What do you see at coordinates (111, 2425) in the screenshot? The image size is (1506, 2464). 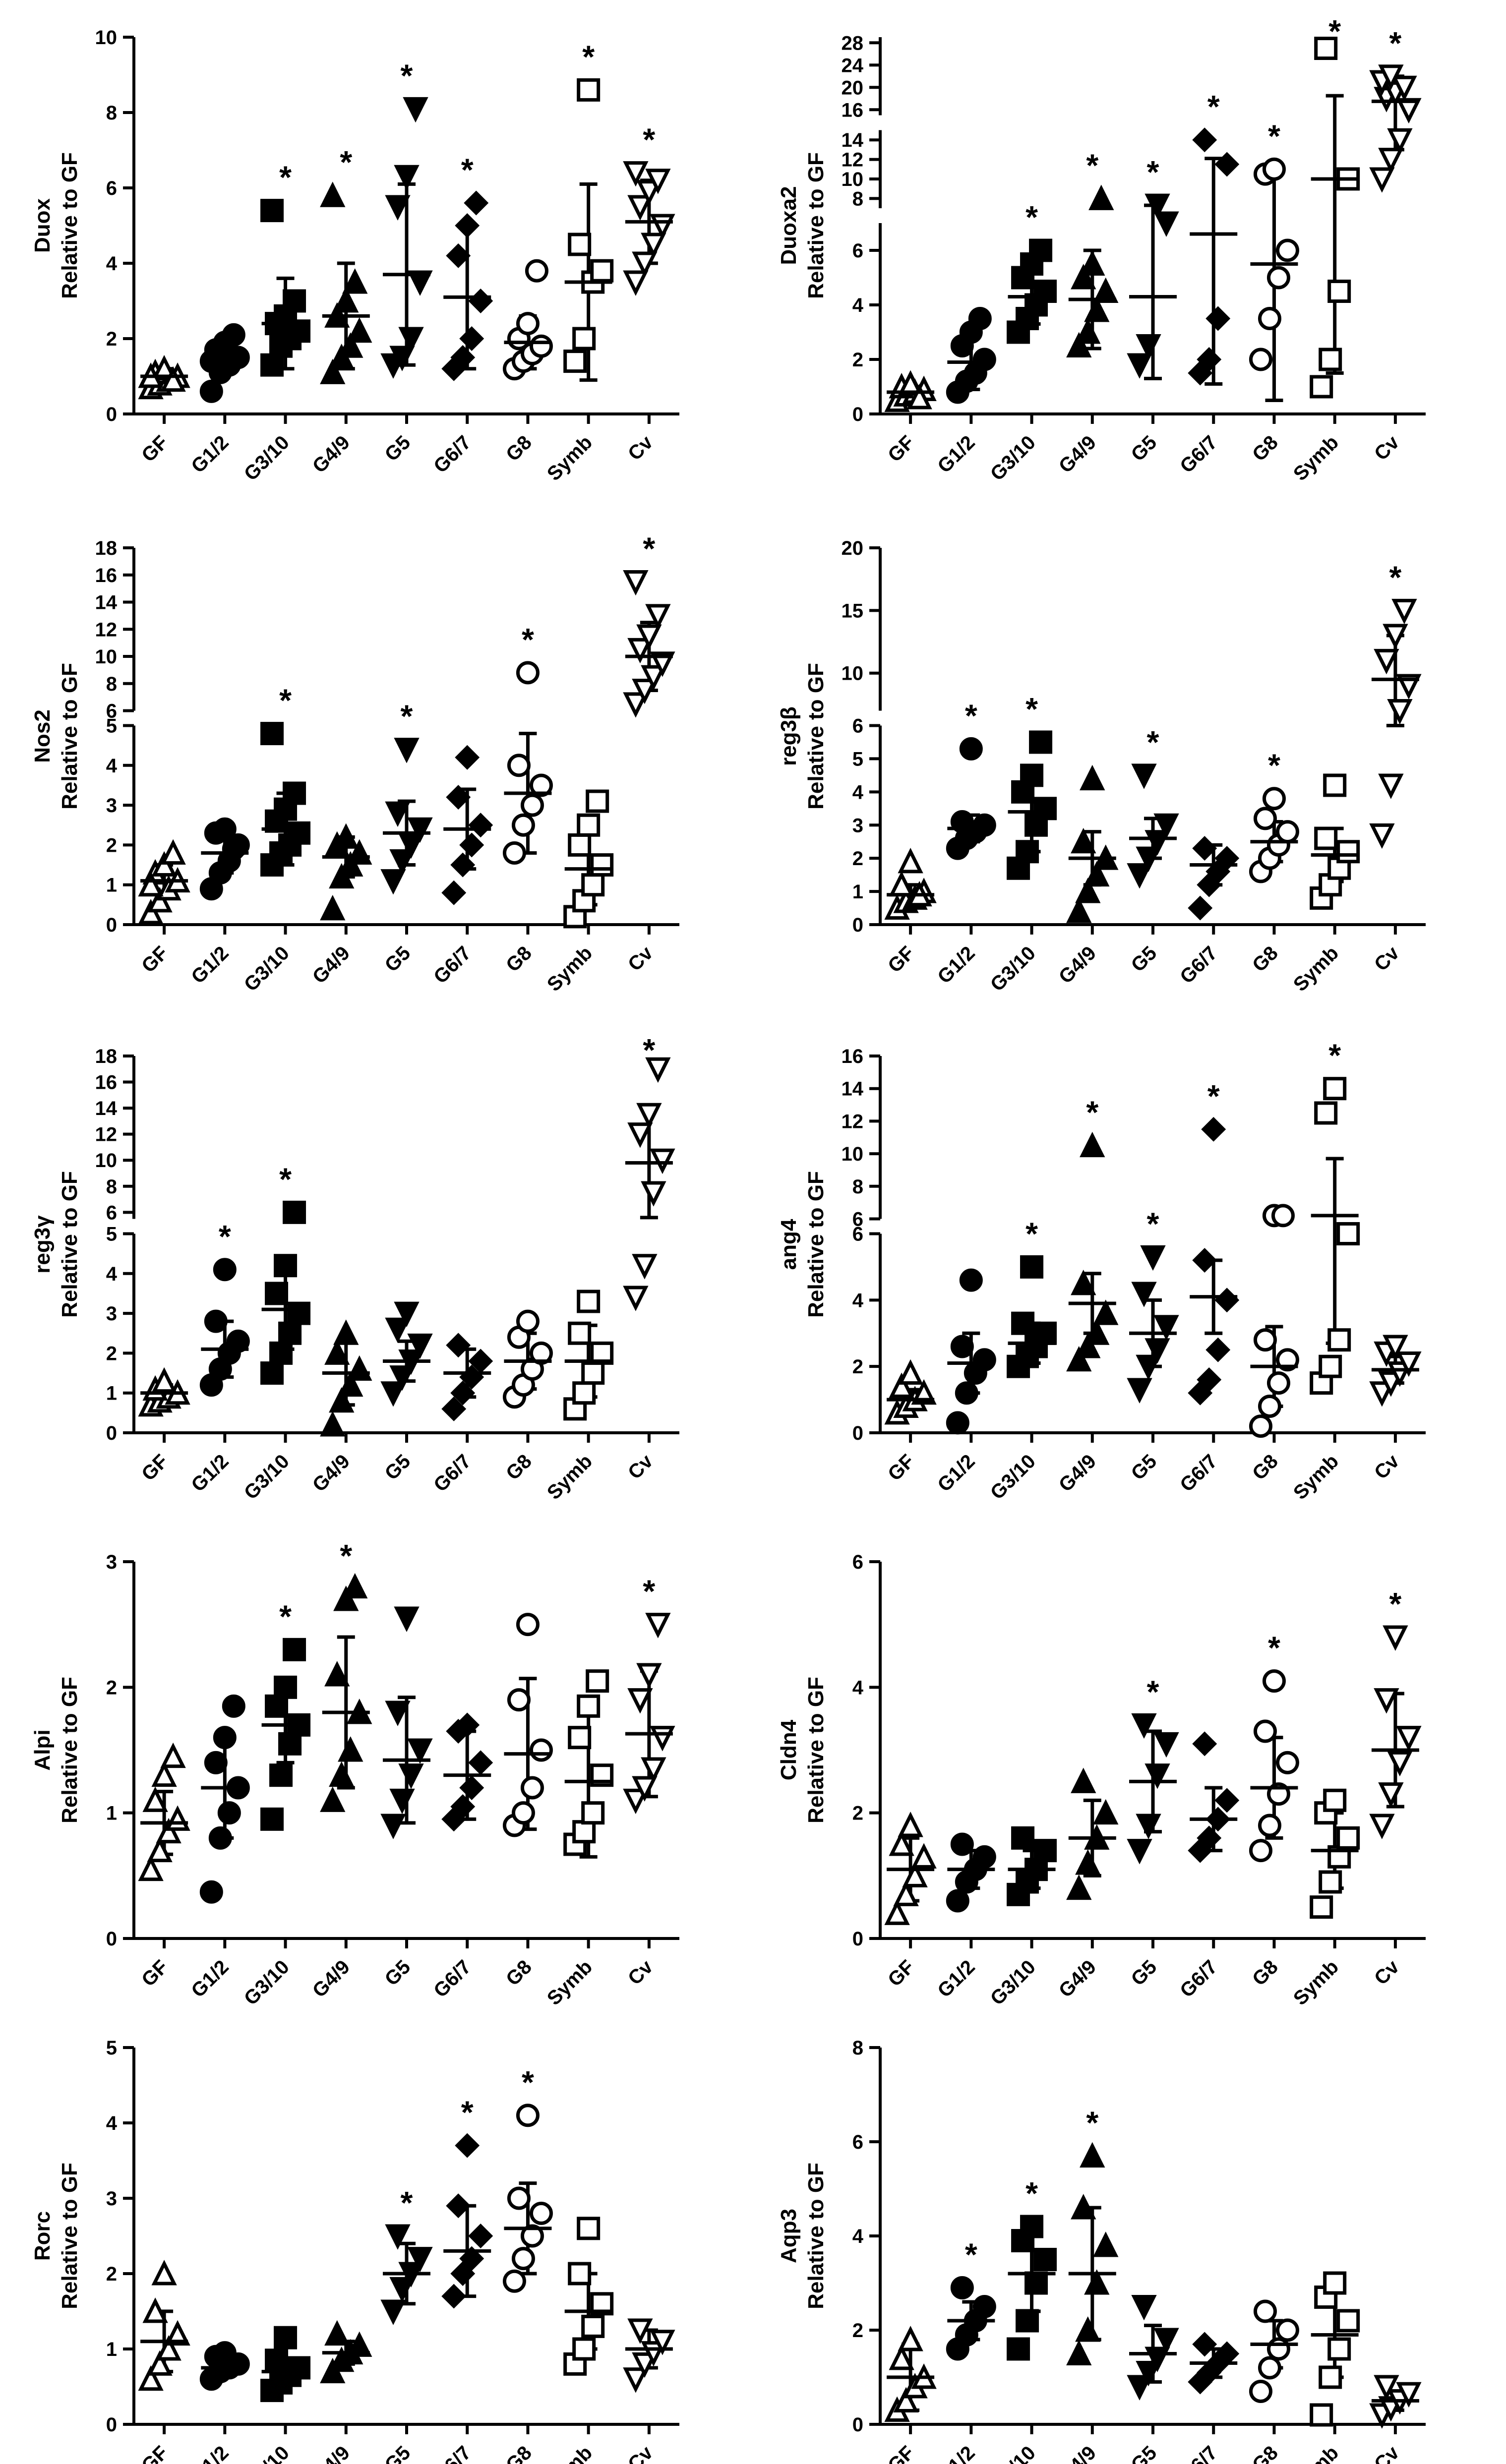 I see `y-tick-label: 0` at bounding box center [111, 2425].